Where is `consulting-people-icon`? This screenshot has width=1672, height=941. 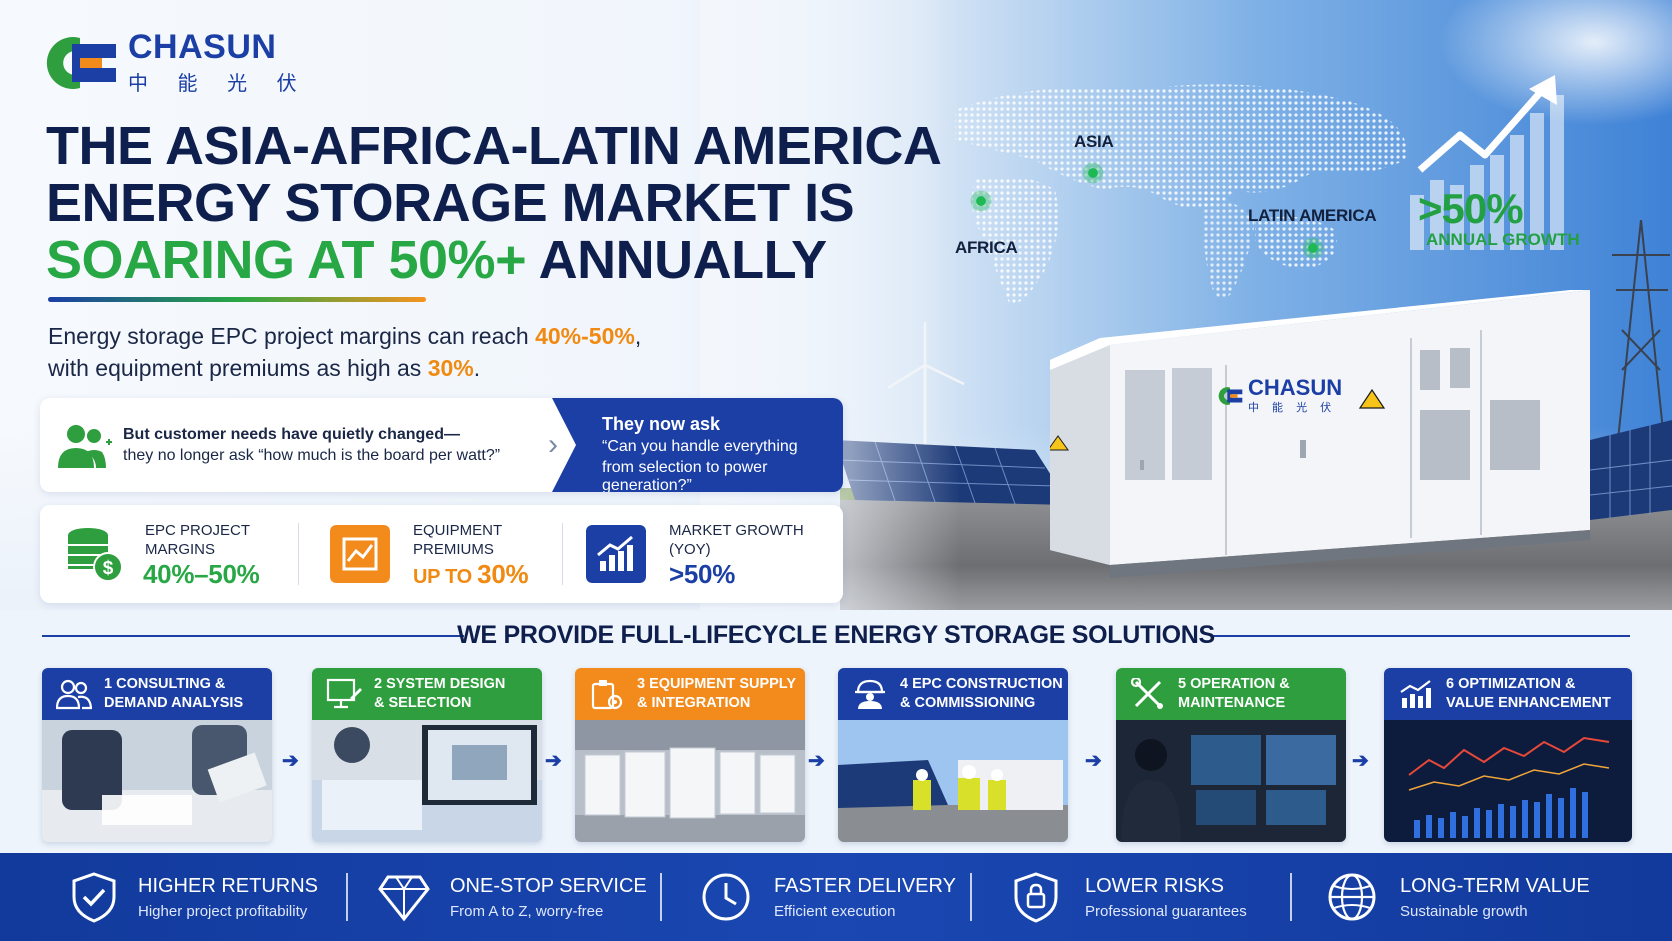
consulting-people-icon is located at coordinates (74, 694).